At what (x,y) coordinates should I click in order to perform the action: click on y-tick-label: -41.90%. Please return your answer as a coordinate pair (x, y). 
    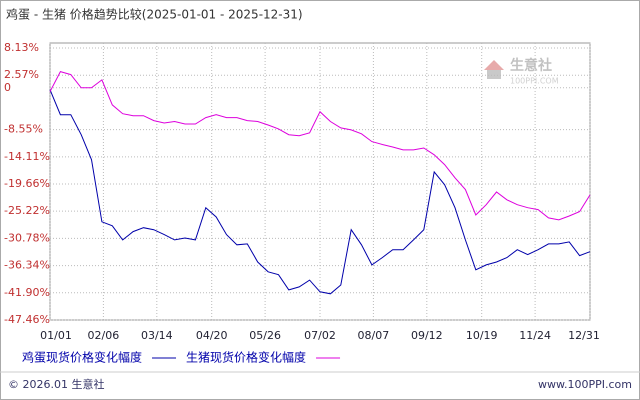
    Looking at the image, I should click on (27, 292).